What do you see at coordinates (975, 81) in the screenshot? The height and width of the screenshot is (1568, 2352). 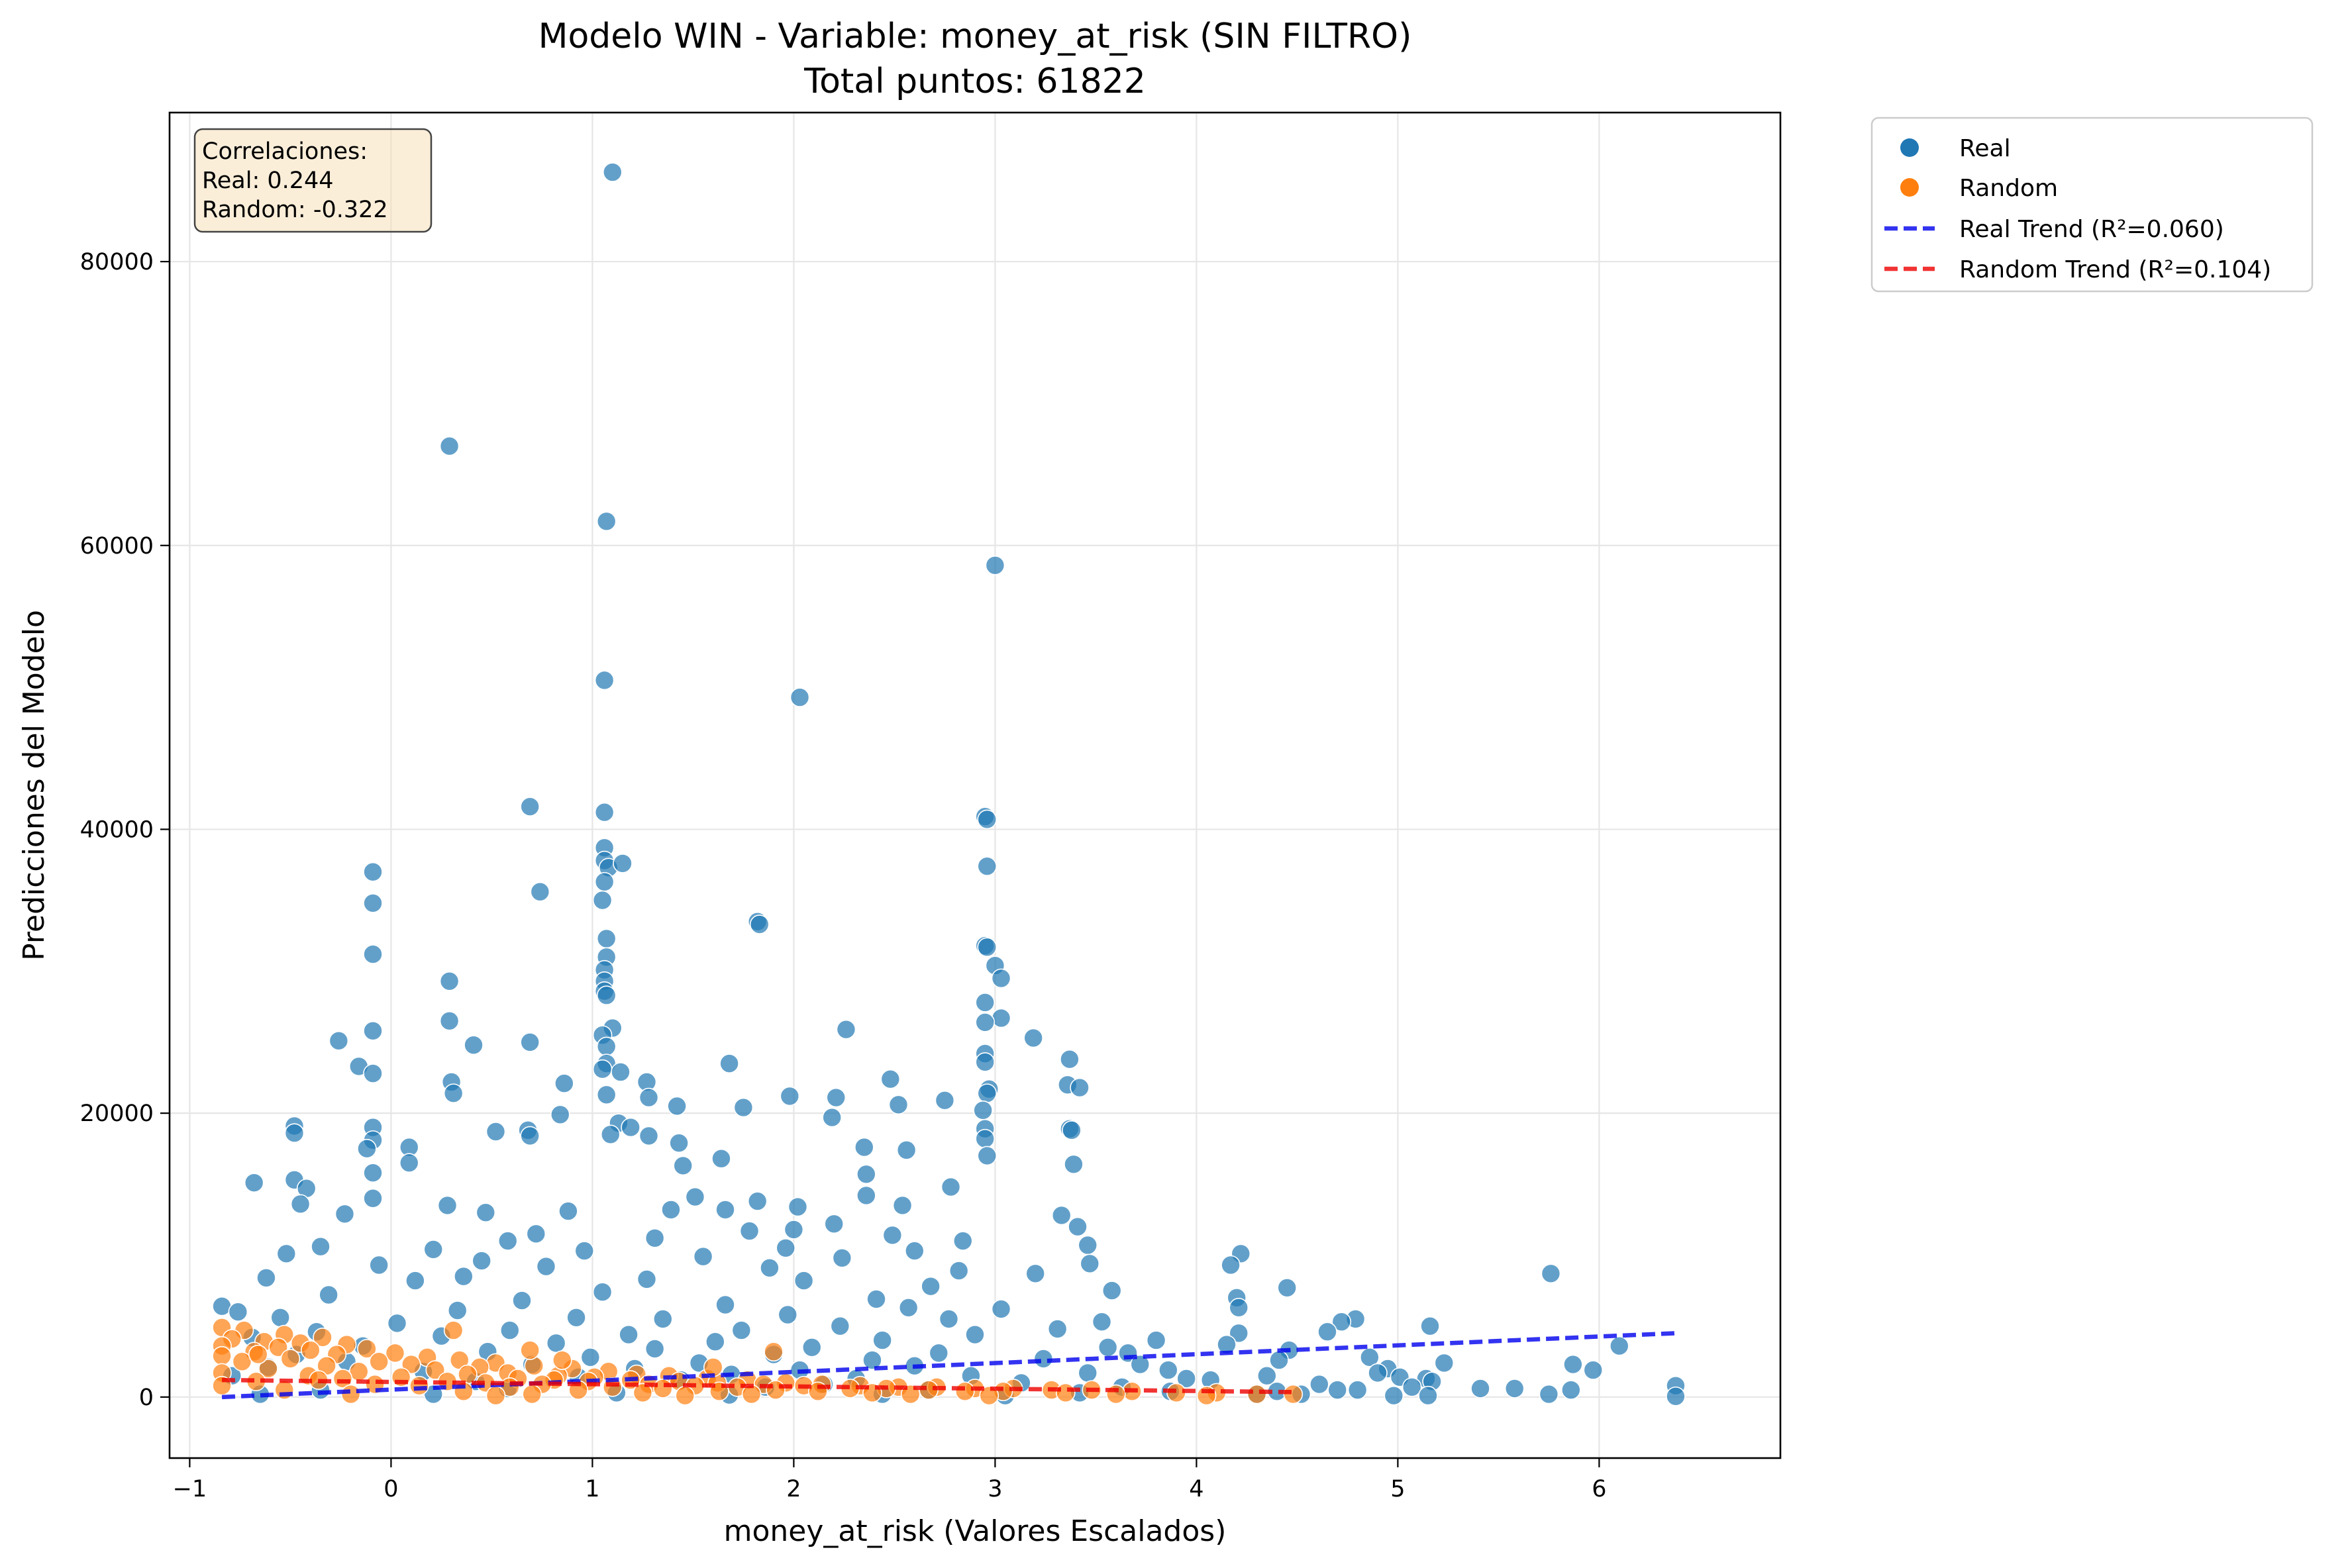 I see `chart-subtitle: Total puntos: 61822` at bounding box center [975, 81].